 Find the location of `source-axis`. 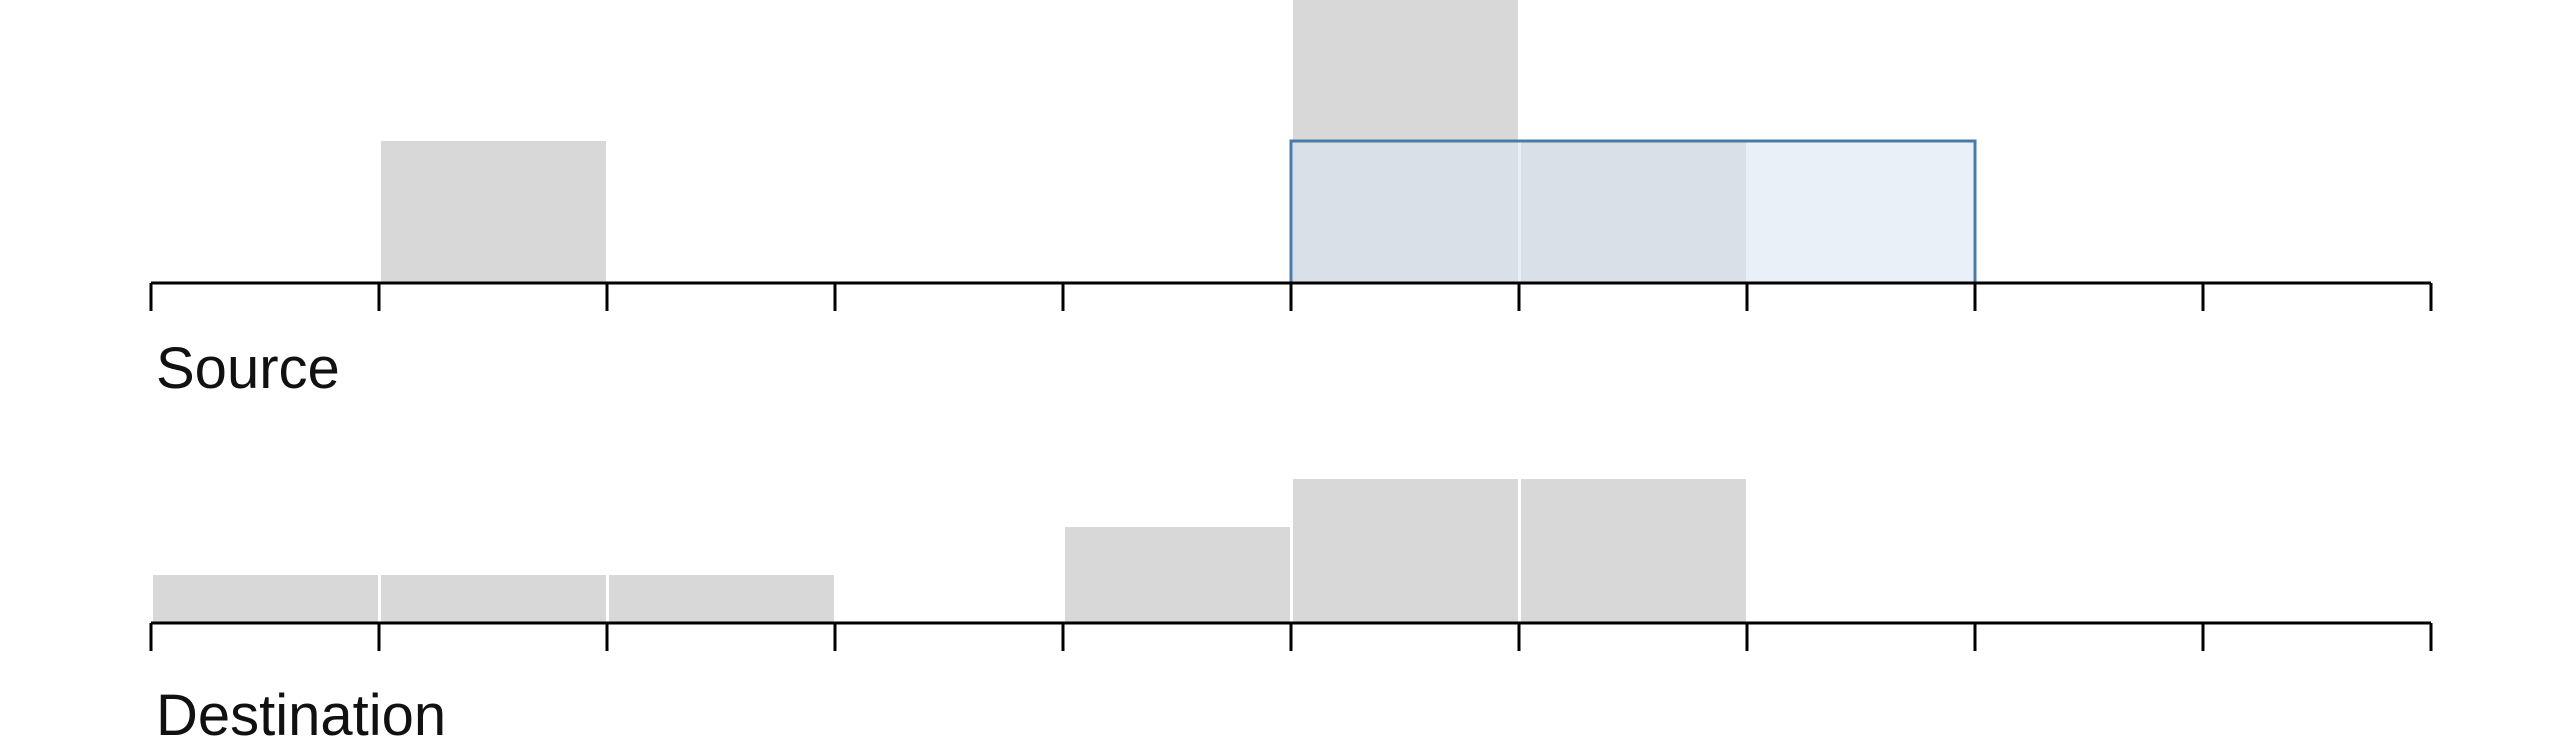

source-axis is located at coordinates (1291, 296).